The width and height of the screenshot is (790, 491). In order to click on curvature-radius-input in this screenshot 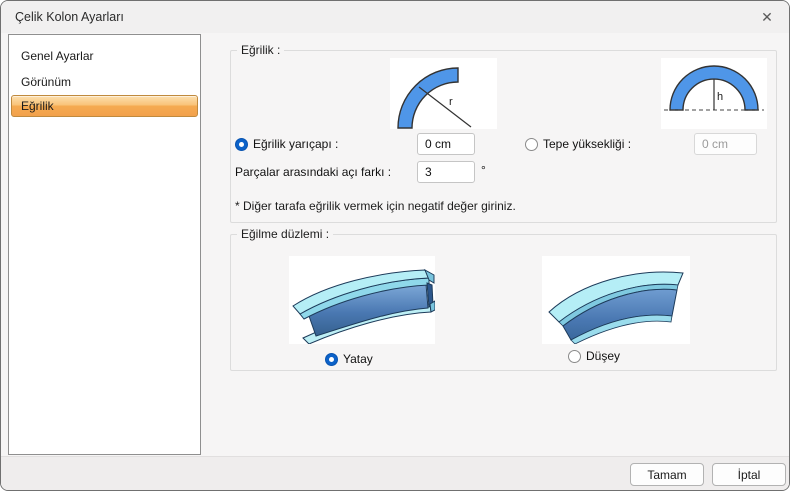, I will do `click(446, 144)`.